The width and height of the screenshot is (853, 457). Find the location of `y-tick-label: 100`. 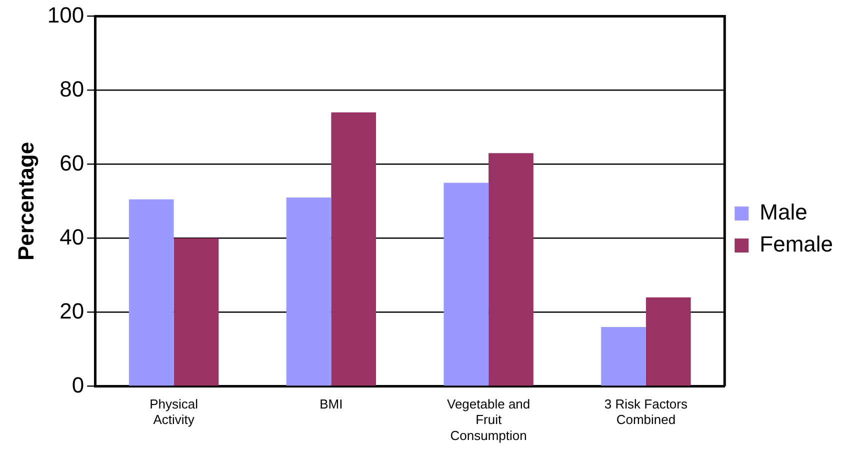

y-tick-label: 100 is located at coordinates (65, 15).